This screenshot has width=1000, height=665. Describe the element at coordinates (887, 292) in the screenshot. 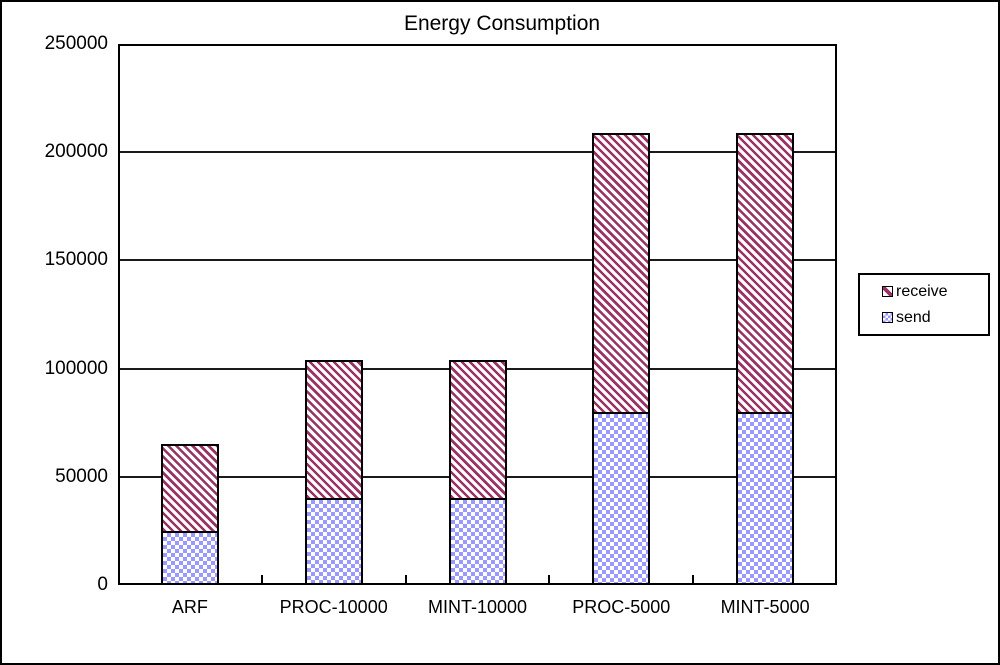

I see `legend-swatch-receive-icon` at that location.